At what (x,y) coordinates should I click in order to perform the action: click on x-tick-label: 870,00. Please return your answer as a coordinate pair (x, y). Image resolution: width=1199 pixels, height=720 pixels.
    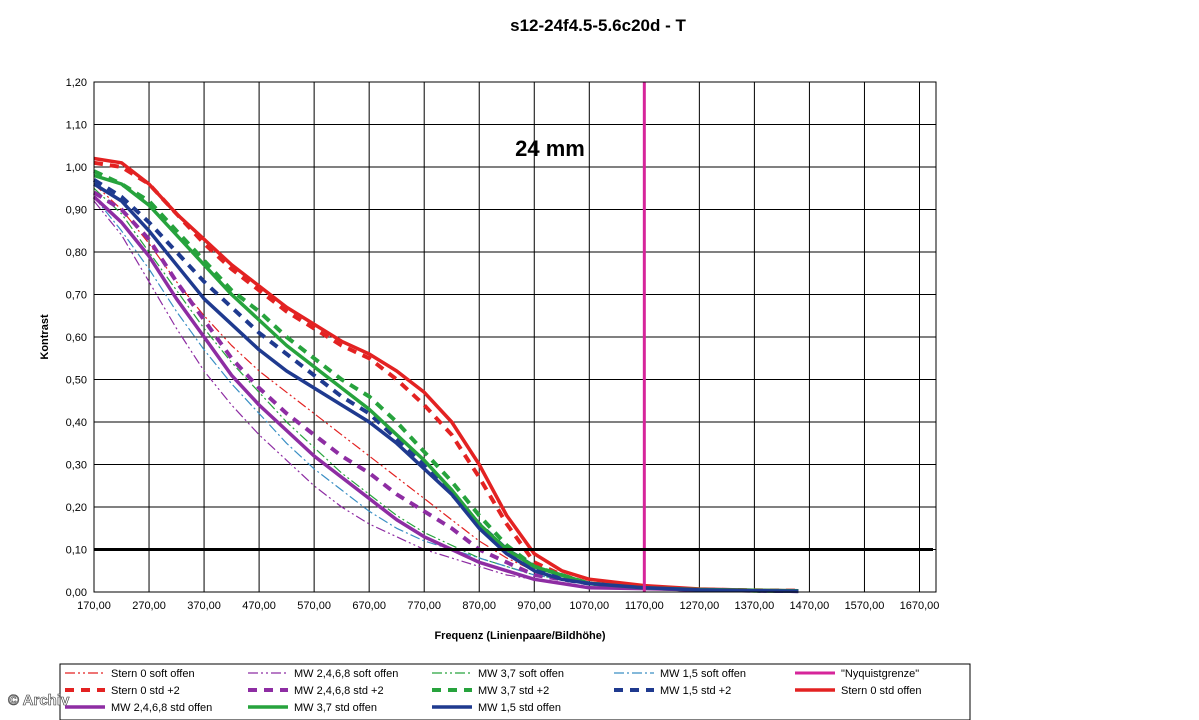
    Looking at the image, I should click on (479, 606).